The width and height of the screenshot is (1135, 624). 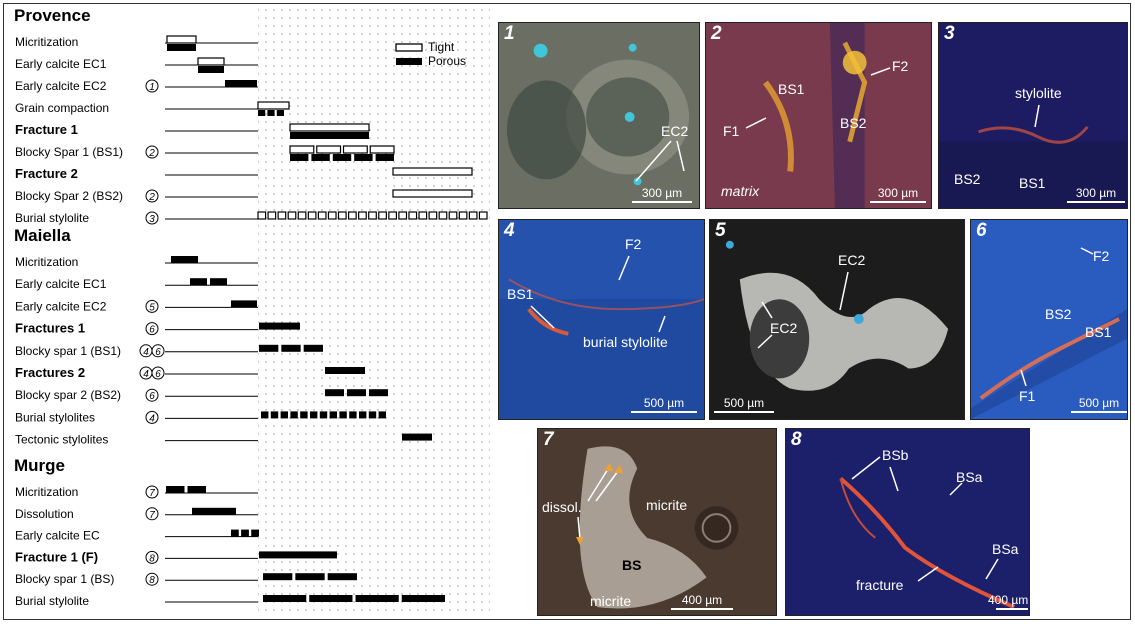 I want to click on legend-porous-swatch, so click(x=409, y=61).